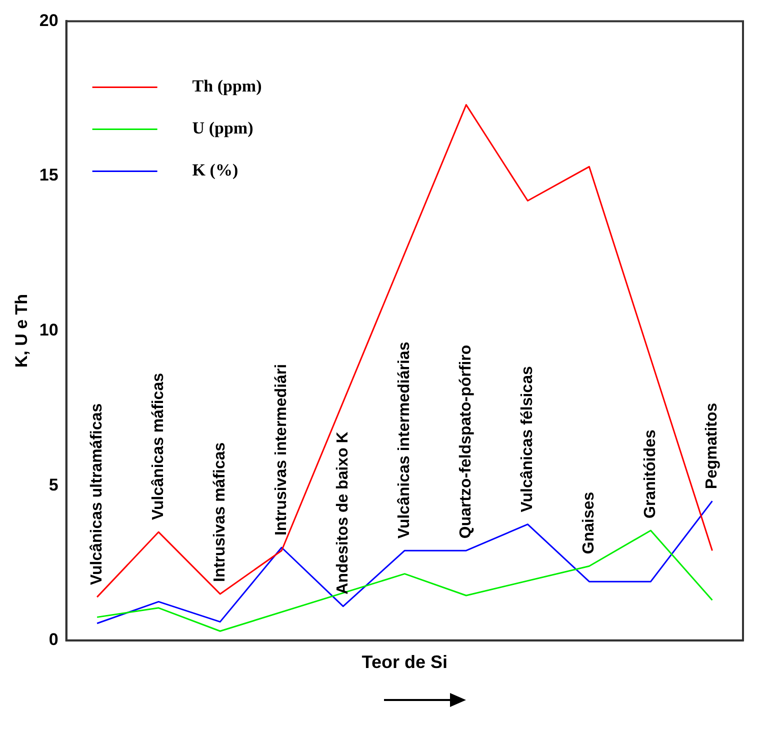 Image resolution: width=759 pixels, height=733 pixels. What do you see at coordinates (97, 494) in the screenshot?
I see `x-tick-label: Vulcânicas ultramáficas` at bounding box center [97, 494].